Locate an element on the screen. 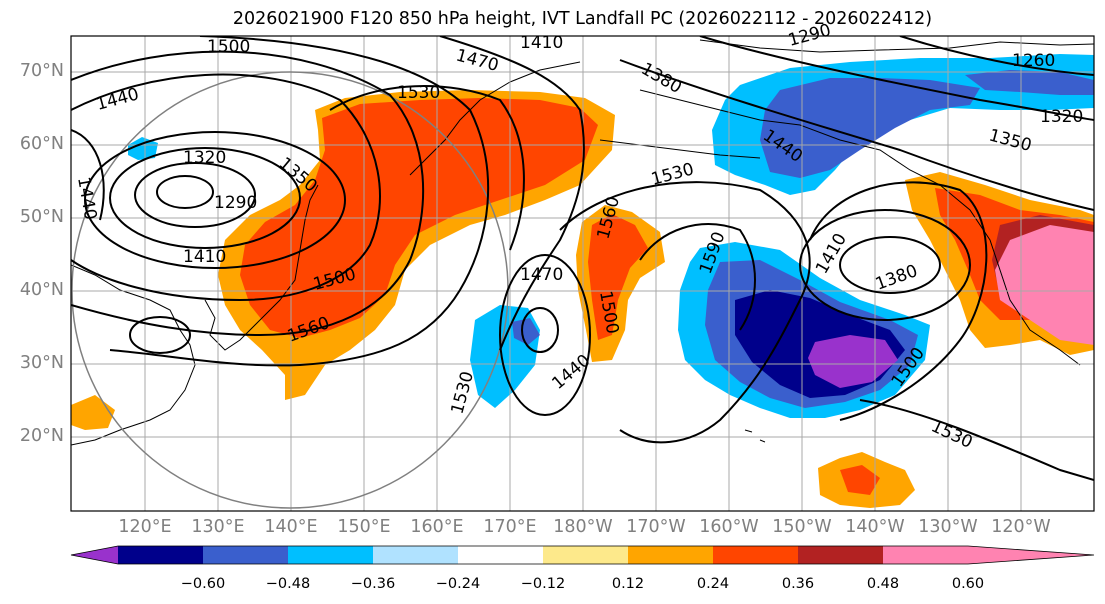 The image size is (1105, 604). lat-label-40n: 40°N is located at coordinates (41, 290).